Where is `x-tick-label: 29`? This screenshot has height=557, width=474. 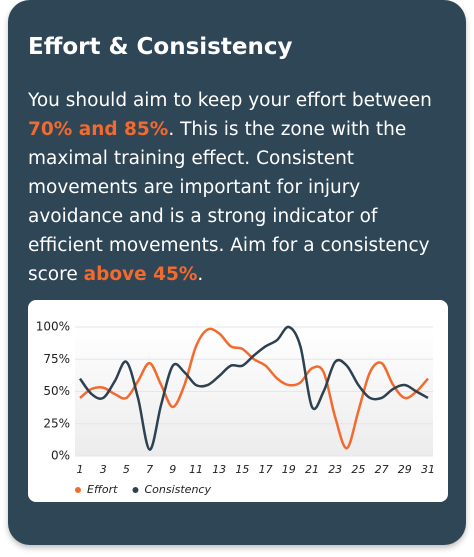
x-tick-label: 29 is located at coordinates (405, 469).